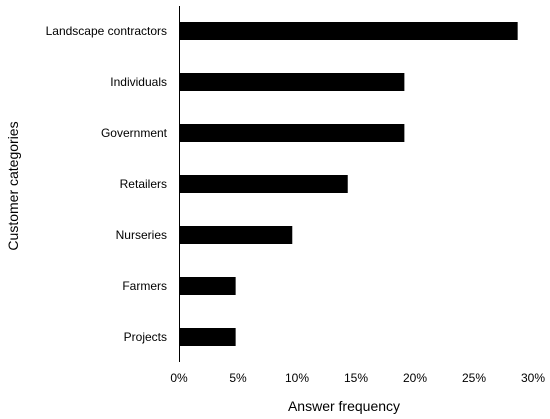 This screenshot has height=419, width=550. What do you see at coordinates (134, 133) in the screenshot?
I see `category-label: Government` at bounding box center [134, 133].